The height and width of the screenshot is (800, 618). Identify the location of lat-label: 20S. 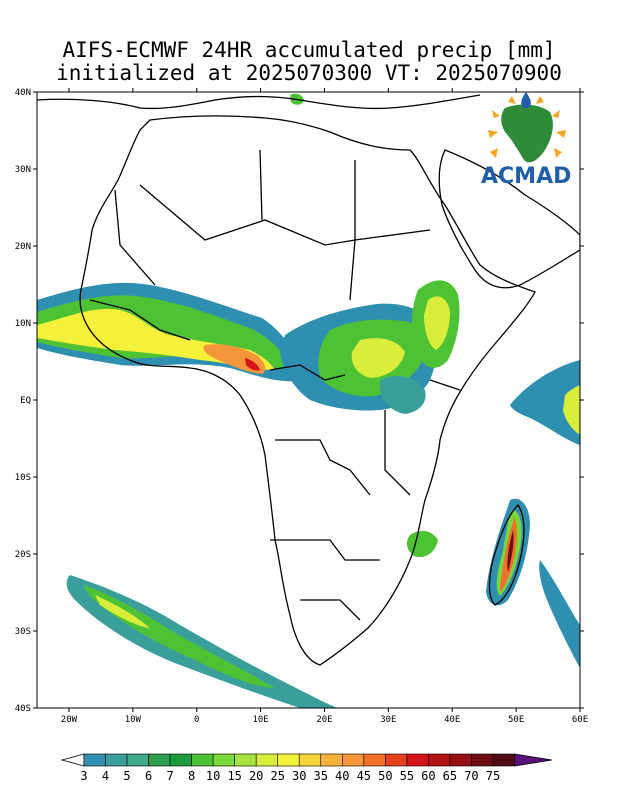
(23, 555).